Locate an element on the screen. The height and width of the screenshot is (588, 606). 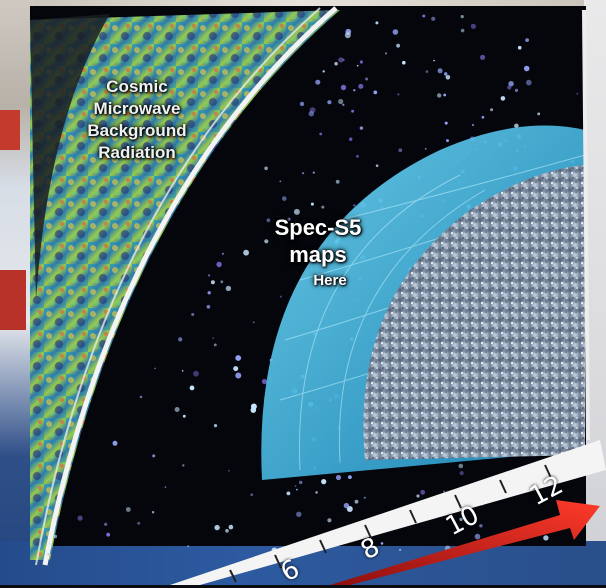
here-label: Here is located at coordinates (330, 280).